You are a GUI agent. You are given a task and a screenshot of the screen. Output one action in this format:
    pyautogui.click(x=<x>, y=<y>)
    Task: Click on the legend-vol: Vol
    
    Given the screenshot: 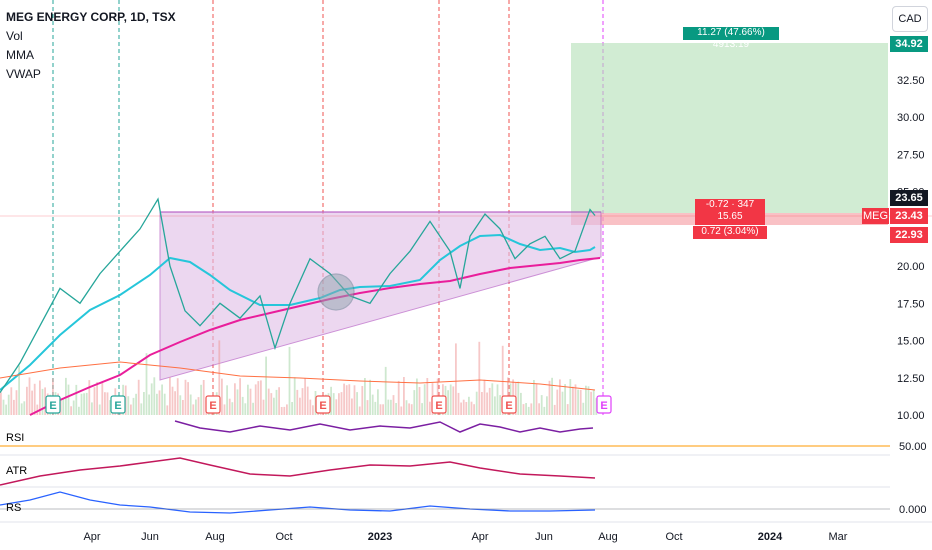 What is the action you would take?
    pyautogui.click(x=14, y=36)
    